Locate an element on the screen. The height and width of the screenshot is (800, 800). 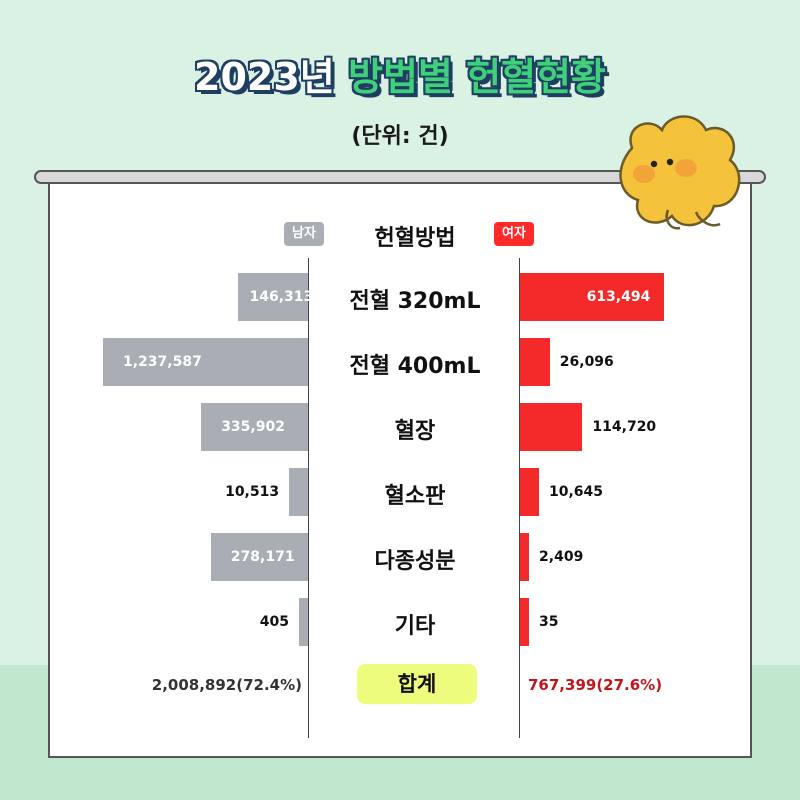
value-label-male: 10,513 is located at coordinates (252, 492).